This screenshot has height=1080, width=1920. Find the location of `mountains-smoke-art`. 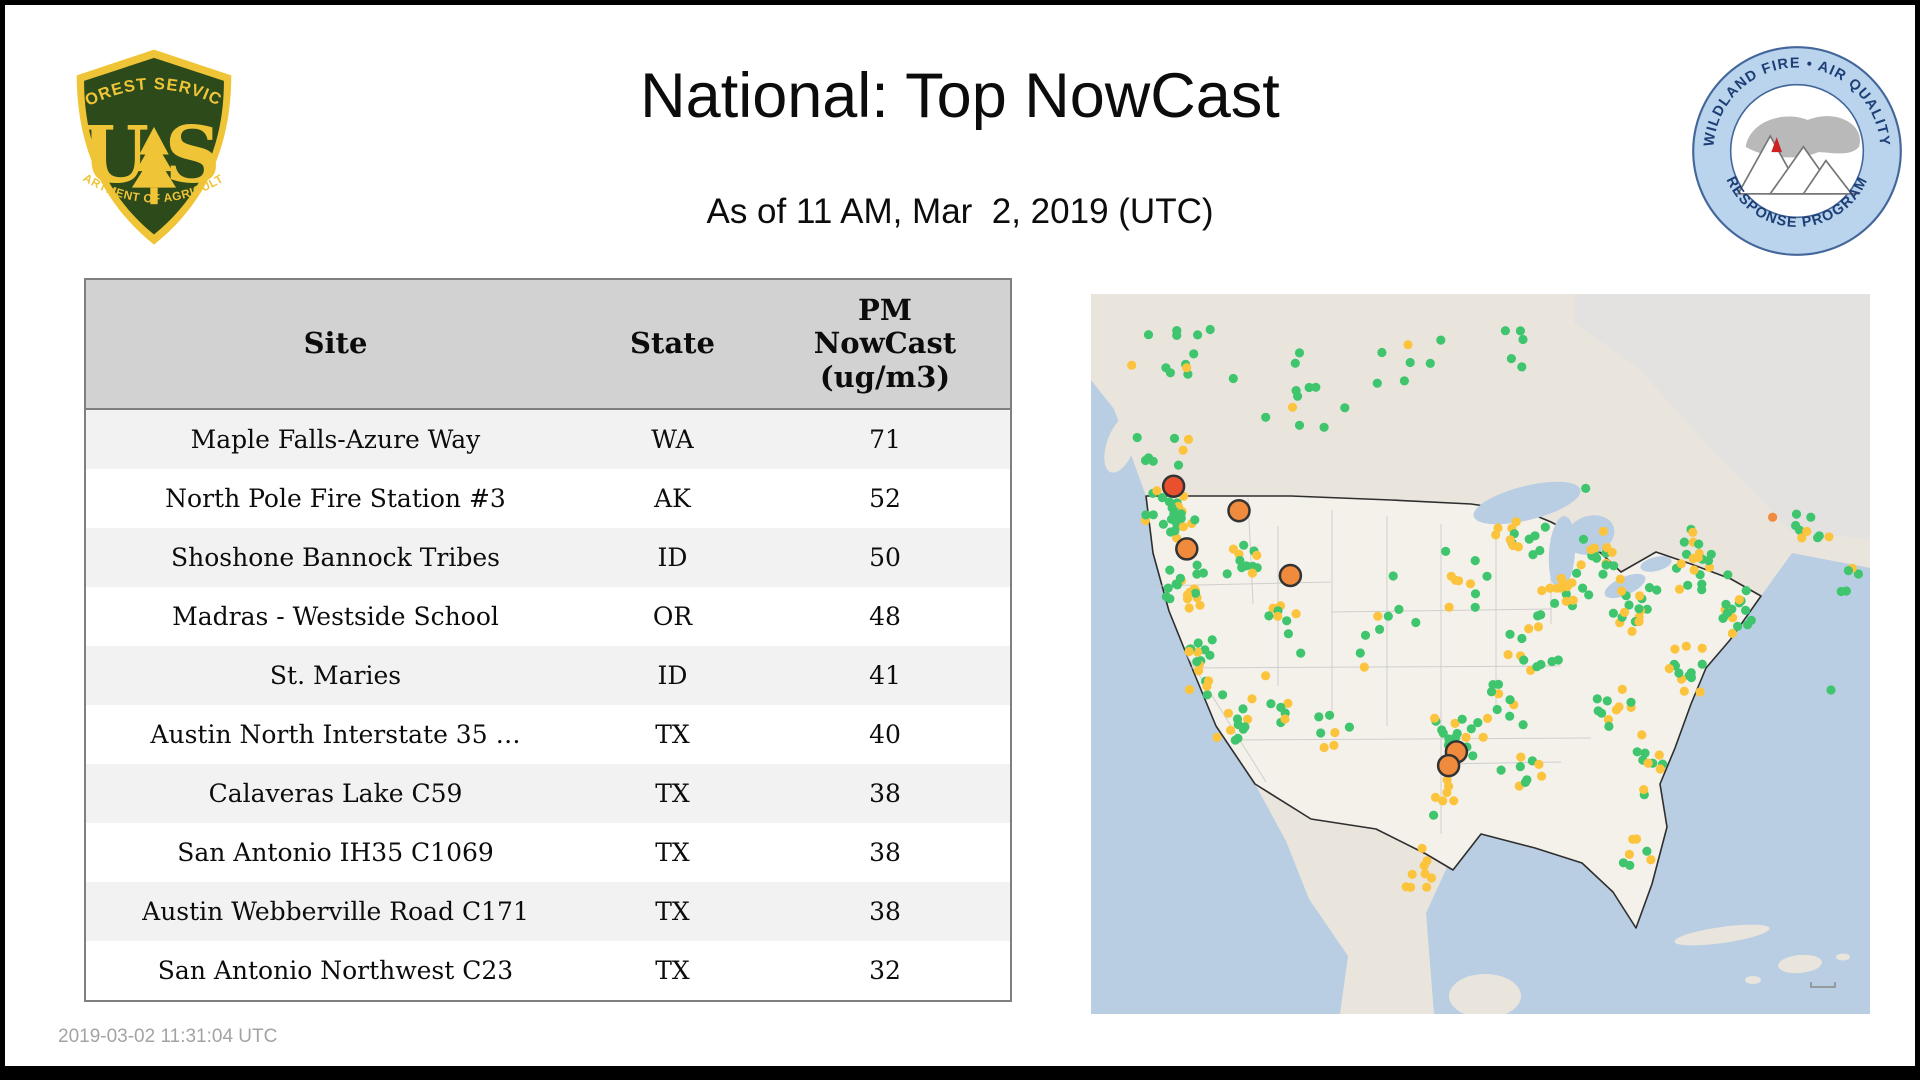

mountains-smoke-art is located at coordinates (1797, 155).